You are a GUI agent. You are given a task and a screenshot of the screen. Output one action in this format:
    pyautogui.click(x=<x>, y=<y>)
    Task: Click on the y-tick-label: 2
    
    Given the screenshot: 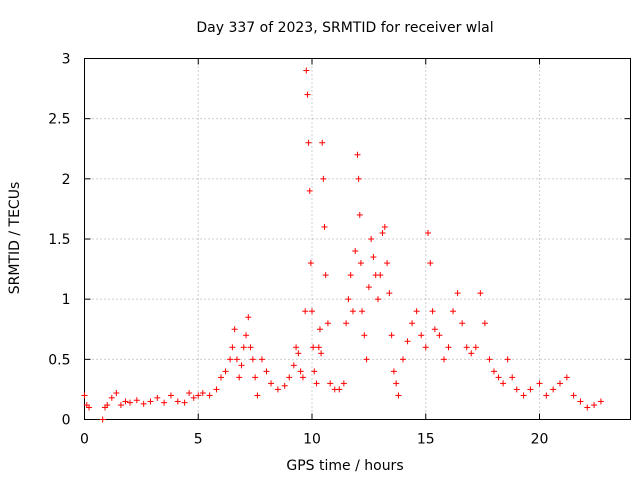 What is the action you would take?
    pyautogui.click(x=66, y=180)
    